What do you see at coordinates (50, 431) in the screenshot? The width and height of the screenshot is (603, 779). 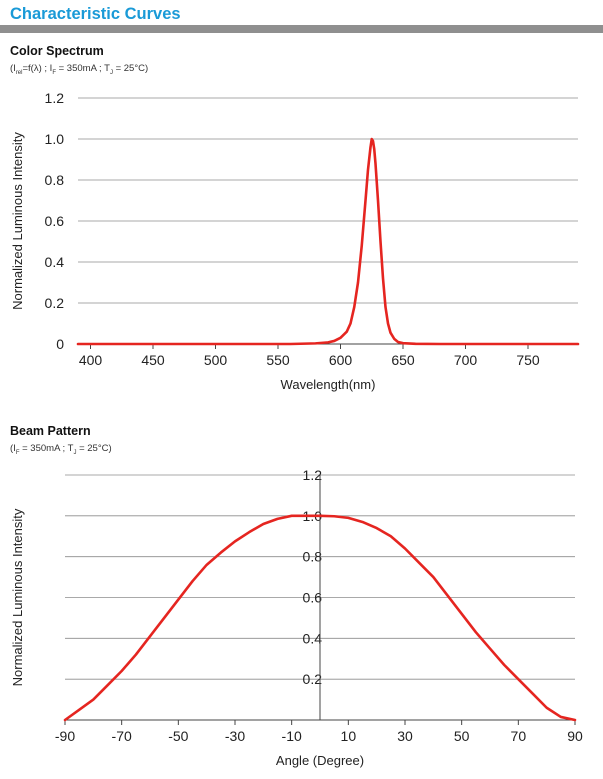 I see `beam-section-title: Beam Pattern` at bounding box center [50, 431].